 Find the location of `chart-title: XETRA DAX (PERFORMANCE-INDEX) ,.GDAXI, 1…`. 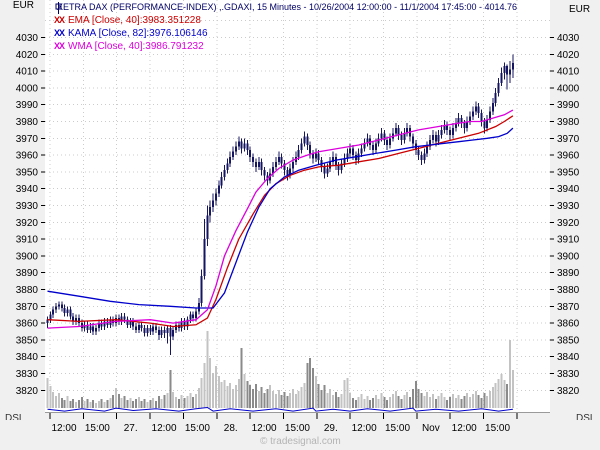

chart-title: XETRA DAX (PERFORMANCE-INDEX) ,.GDAXI, 1… is located at coordinates (287, 7).